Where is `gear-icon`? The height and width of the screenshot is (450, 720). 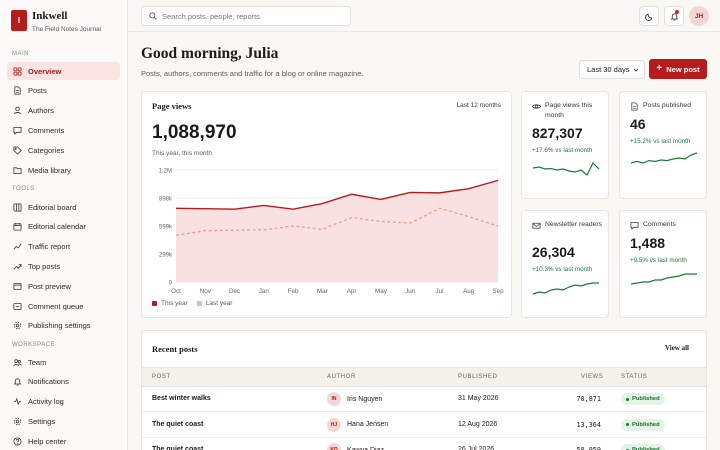
gear-icon is located at coordinates (17, 421).